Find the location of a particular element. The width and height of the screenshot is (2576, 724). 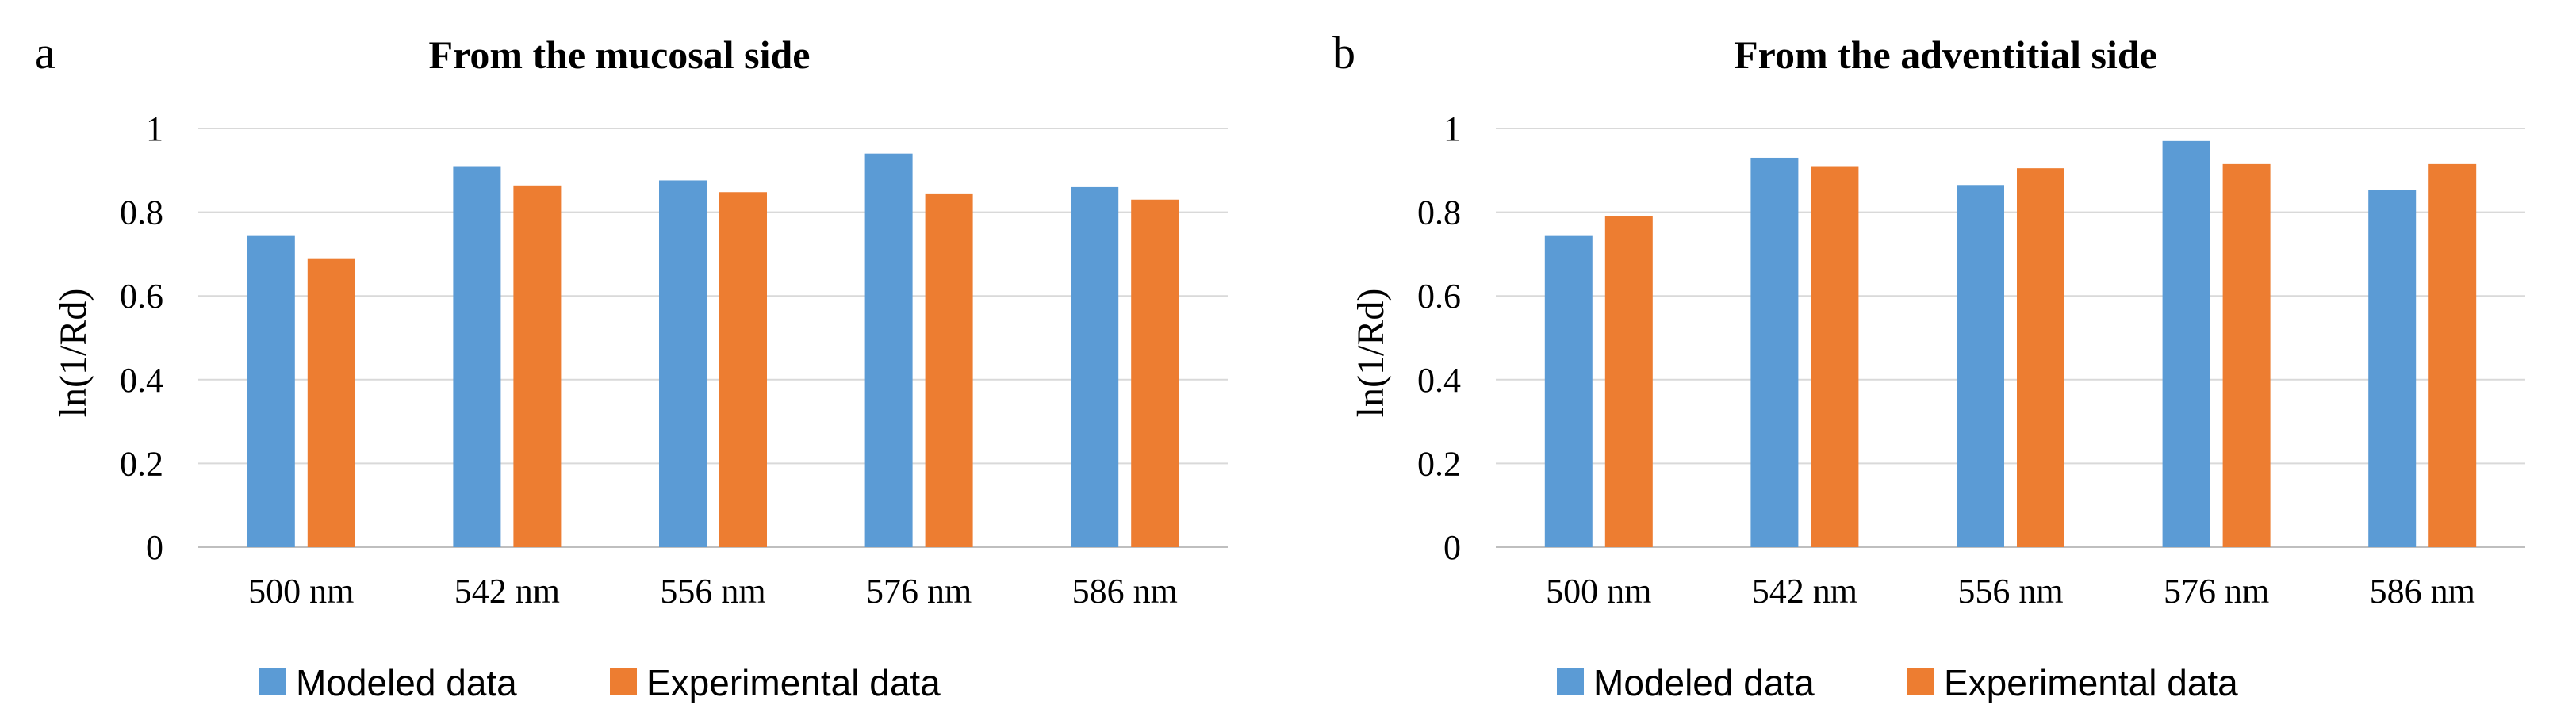

y-tick-label-a: 1 is located at coordinates (155, 128).